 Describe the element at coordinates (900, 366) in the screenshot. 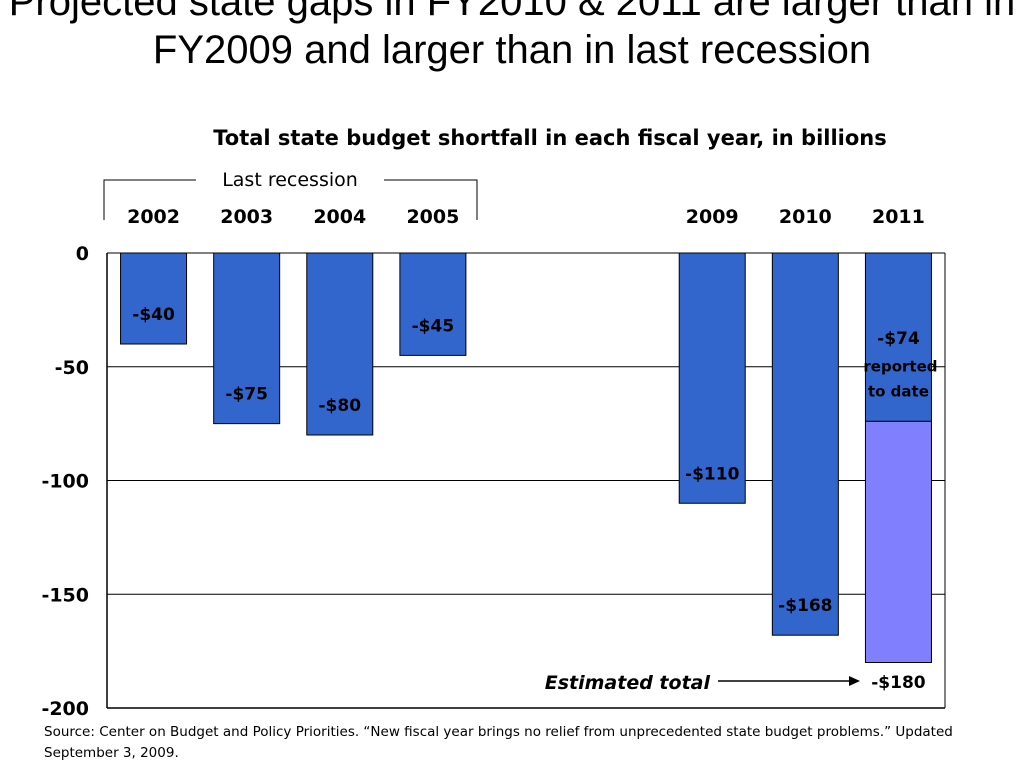

I see `reported-note-line: reported` at that location.